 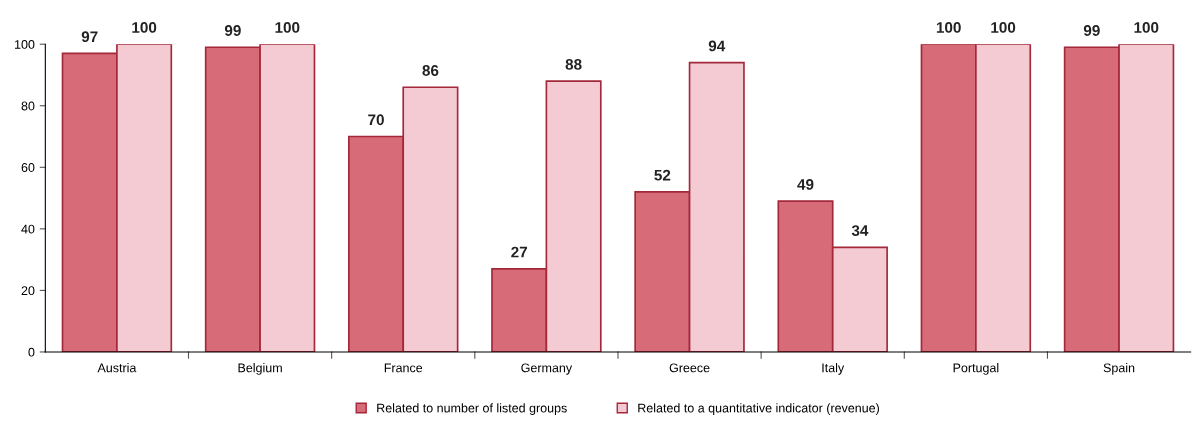 What do you see at coordinates (860, 230) in the screenshot?
I see `data-label: 34` at bounding box center [860, 230].